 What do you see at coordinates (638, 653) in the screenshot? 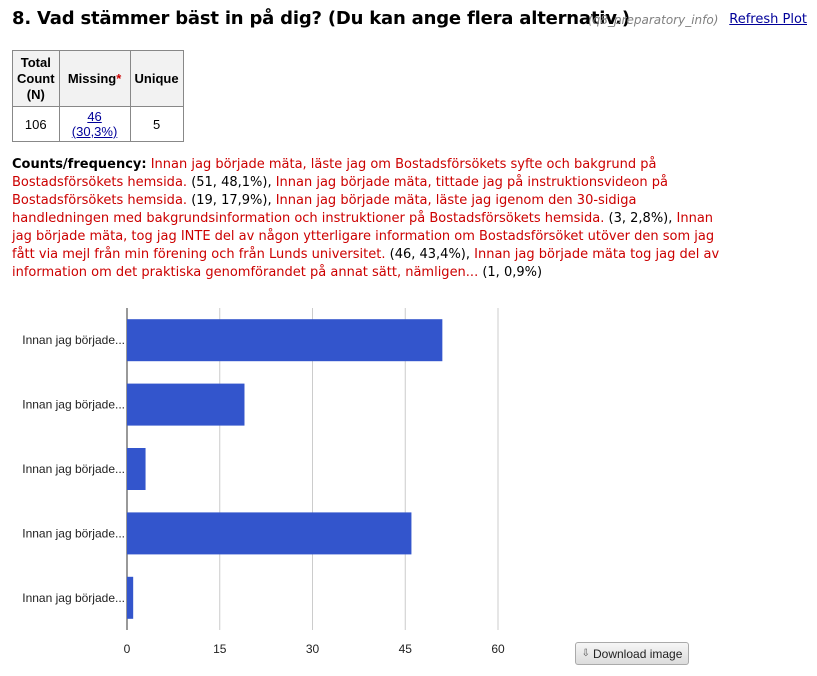
I see `download-image-label: Download image` at bounding box center [638, 653].